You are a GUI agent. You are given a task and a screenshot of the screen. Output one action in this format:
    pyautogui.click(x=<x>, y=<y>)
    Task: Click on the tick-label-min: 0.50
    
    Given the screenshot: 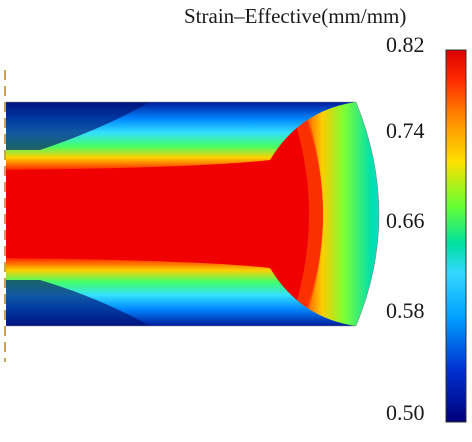 What is the action you would take?
    pyautogui.click(x=405, y=412)
    